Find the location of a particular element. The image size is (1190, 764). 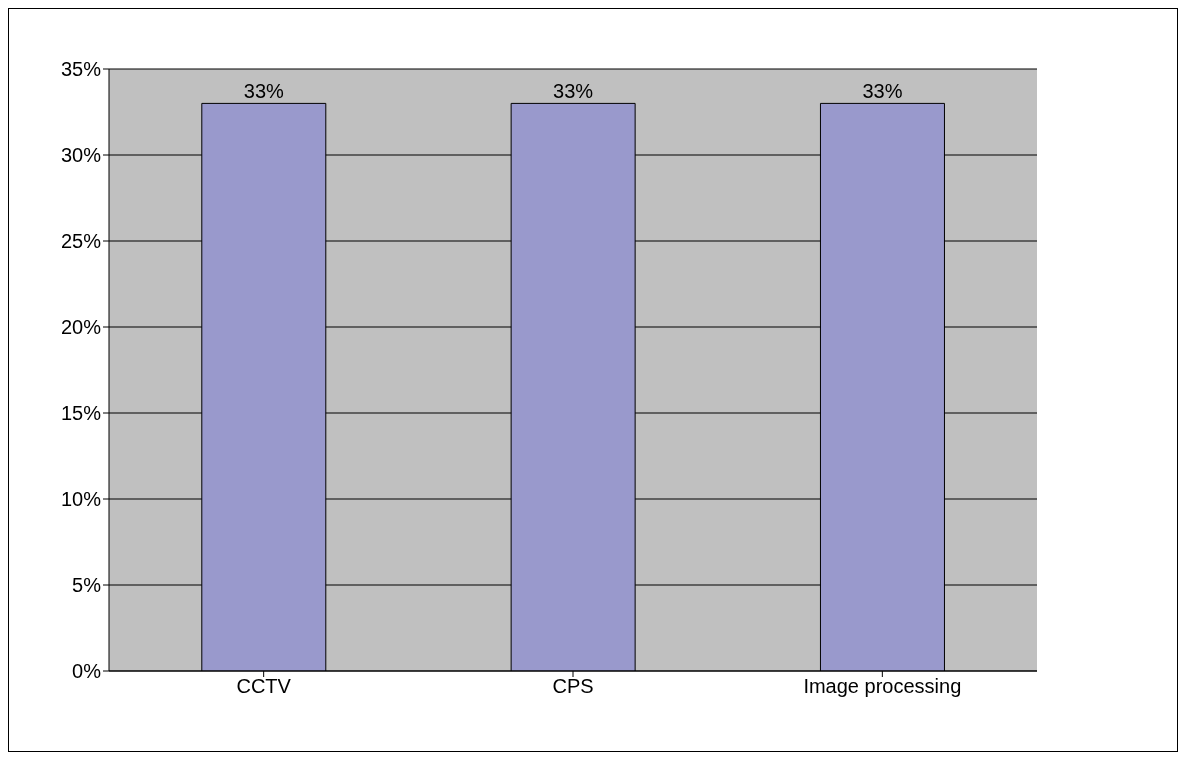

x-tick-label: Image processing is located at coordinates (882, 686).